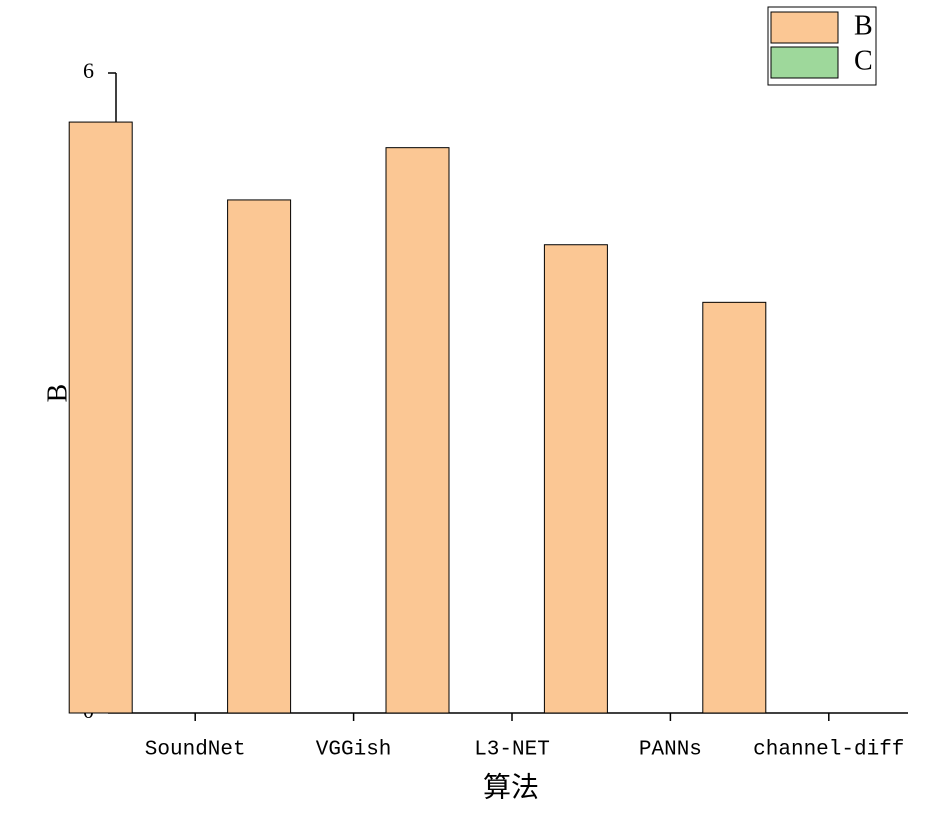 The width and height of the screenshot is (943, 823). Describe the element at coordinates (57, 393) in the screenshot. I see `y-axis-title: B` at that location.